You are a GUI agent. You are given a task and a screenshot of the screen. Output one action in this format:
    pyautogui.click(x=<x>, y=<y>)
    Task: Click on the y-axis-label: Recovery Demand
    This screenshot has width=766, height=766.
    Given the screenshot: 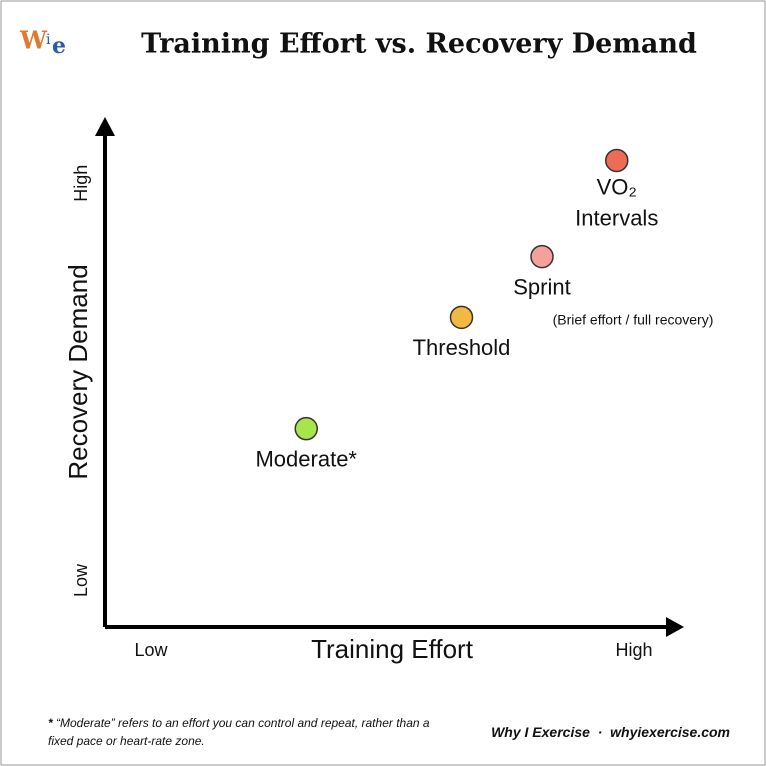 What is the action you would take?
    pyautogui.click(x=78, y=371)
    